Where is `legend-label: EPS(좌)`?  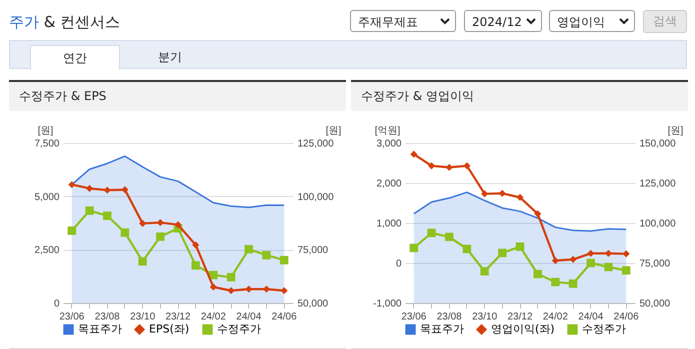 legend-label: EPS(좌) is located at coordinates (169, 329).